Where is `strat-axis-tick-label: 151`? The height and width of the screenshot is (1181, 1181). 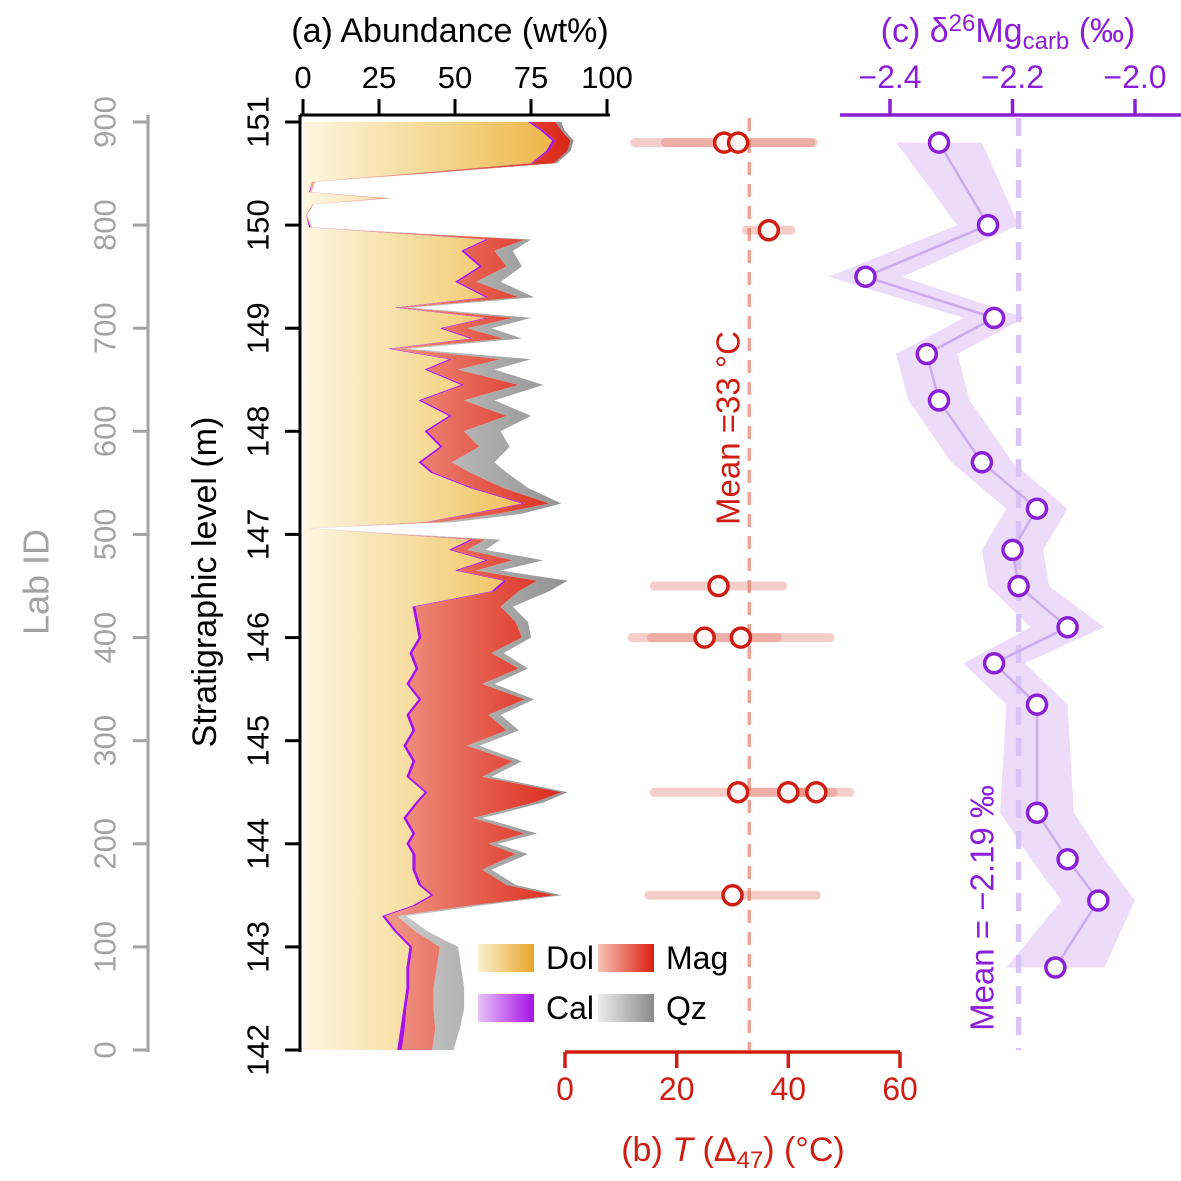 strat-axis-tick-label: 151 is located at coordinates (258, 122).